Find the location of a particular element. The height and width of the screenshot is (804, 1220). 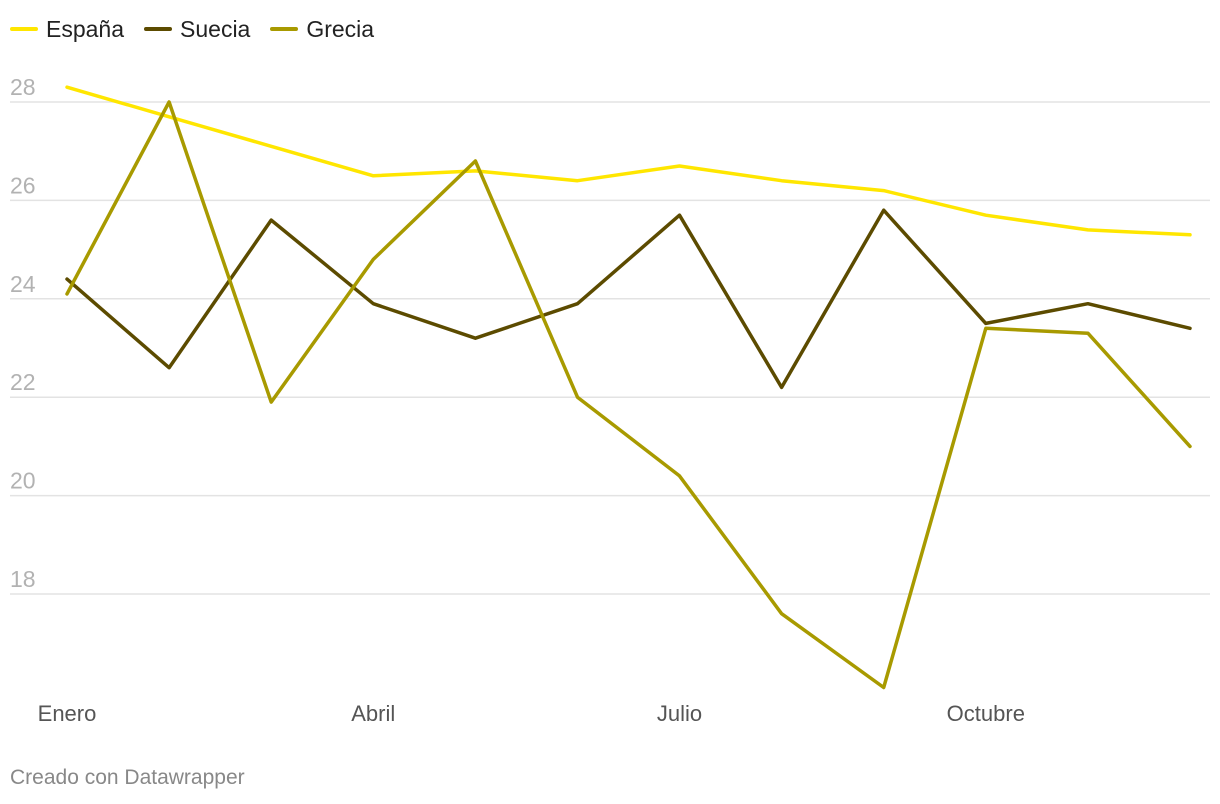

y-tick-label-26: 26 is located at coordinates (23, 185).